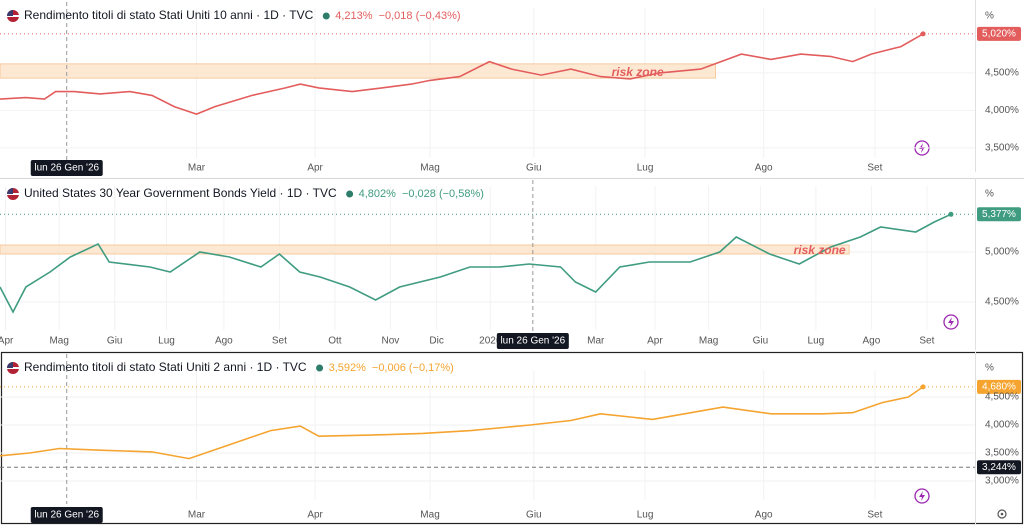 This screenshot has width=1024, height=525. I want to click on last-value-label: 4,680%, so click(999, 387).